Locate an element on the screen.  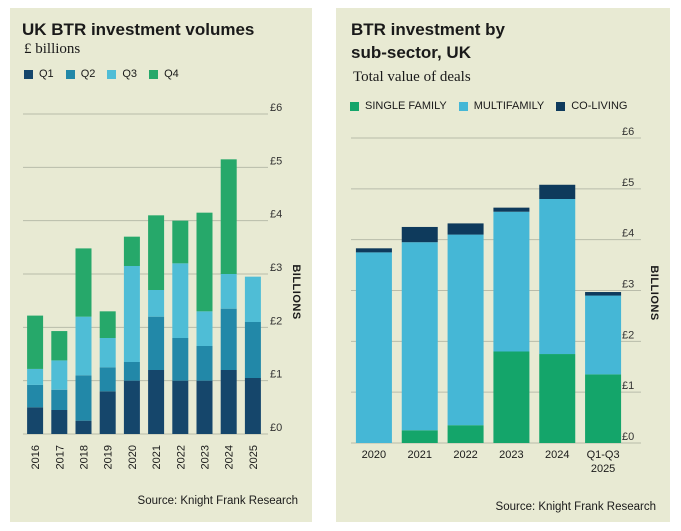
legend-item-co-living: CO-LIVING is located at coordinates (591, 106).